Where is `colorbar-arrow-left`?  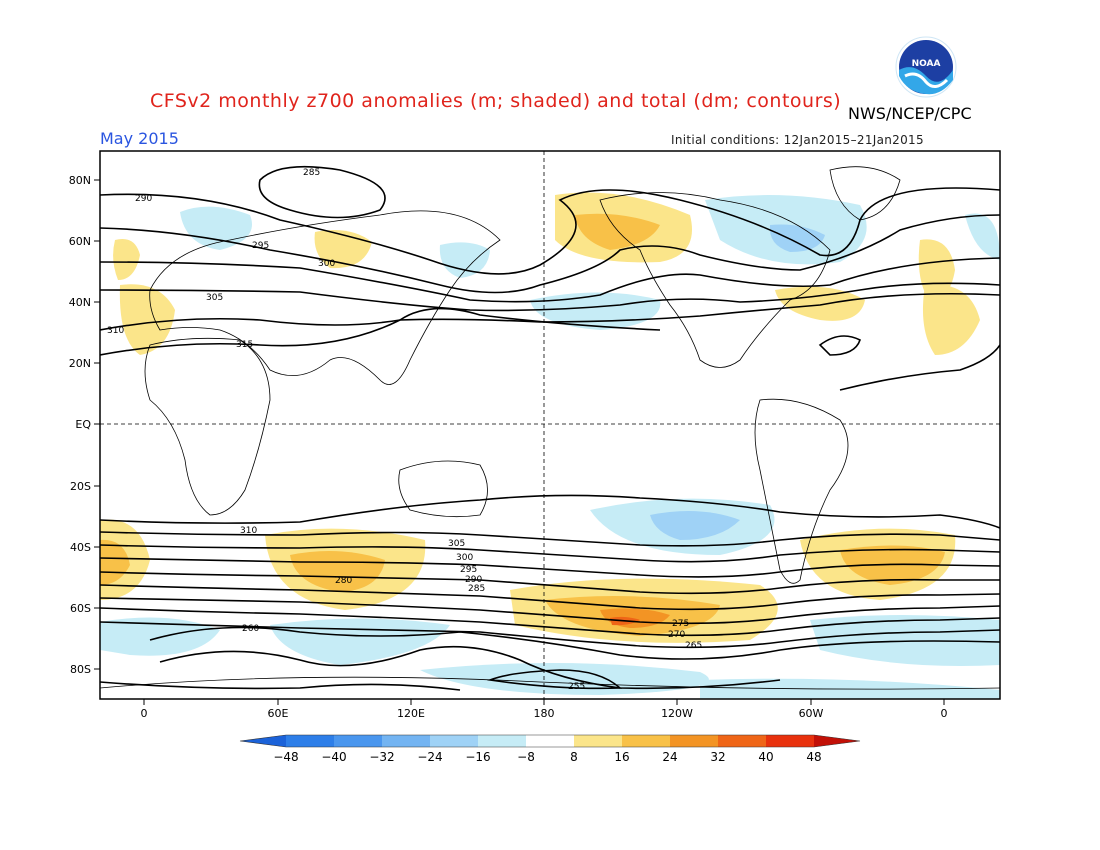
colorbar-arrow-left is located at coordinates (263, 741).